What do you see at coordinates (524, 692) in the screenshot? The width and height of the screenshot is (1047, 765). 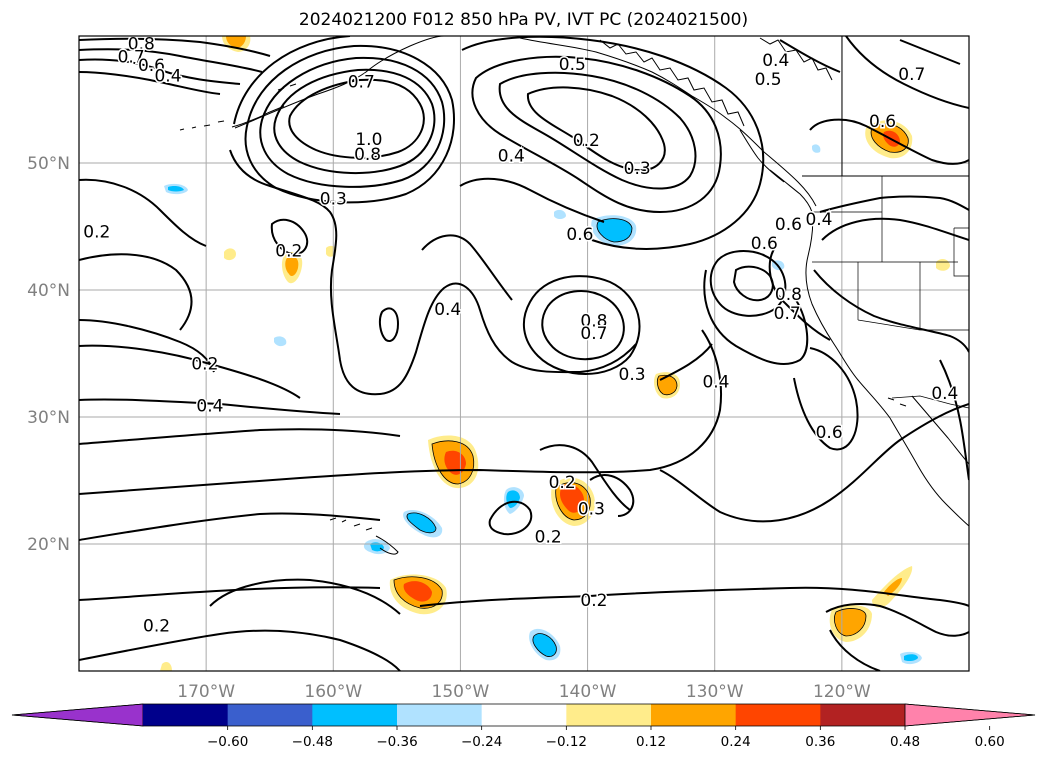 I see `longitude-labels: 170°W 160°W 150°W 140°W 130°W 120°W` at bounding box center [524, 692].